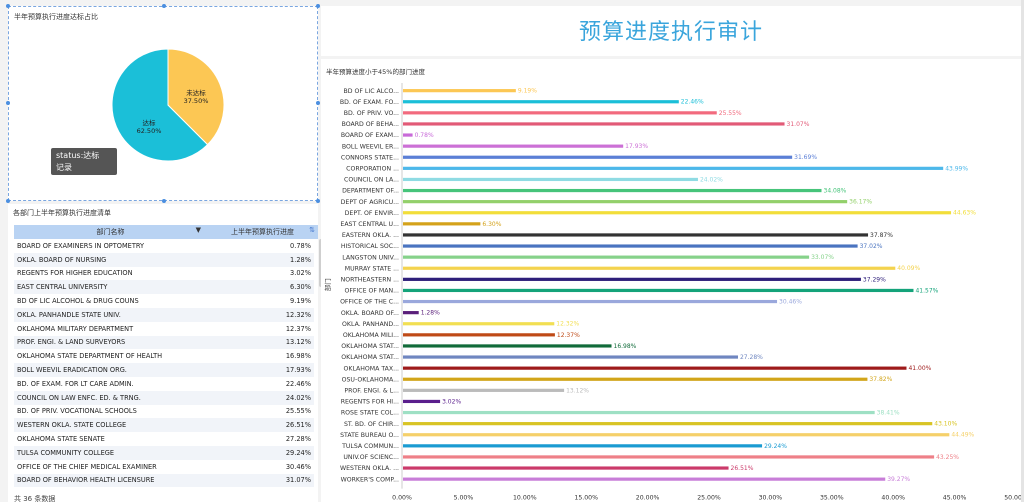 The width and height of the screenshot is (1024, 502). I want to click on cell-department-name: BOARD OF EXAMINERS IN OPTOMETRY, so click(81, 245).